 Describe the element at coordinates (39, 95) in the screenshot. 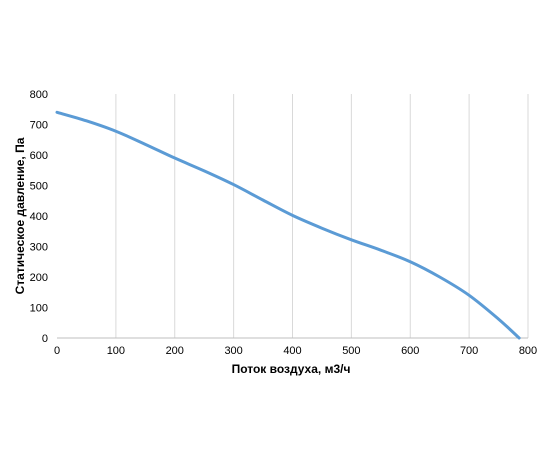

I see `y-tick-label: 800` at that location.